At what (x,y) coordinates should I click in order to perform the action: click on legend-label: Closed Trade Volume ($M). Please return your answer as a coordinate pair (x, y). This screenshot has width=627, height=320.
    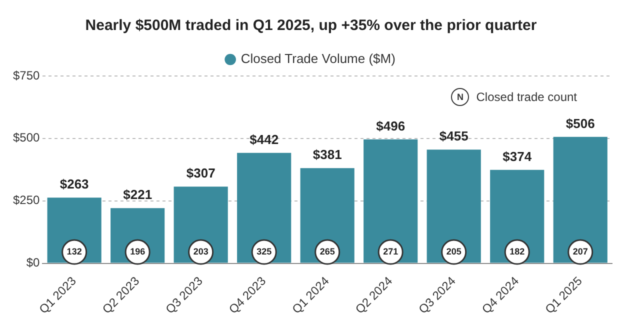
    Looking at the image, I should click on (318, 58).